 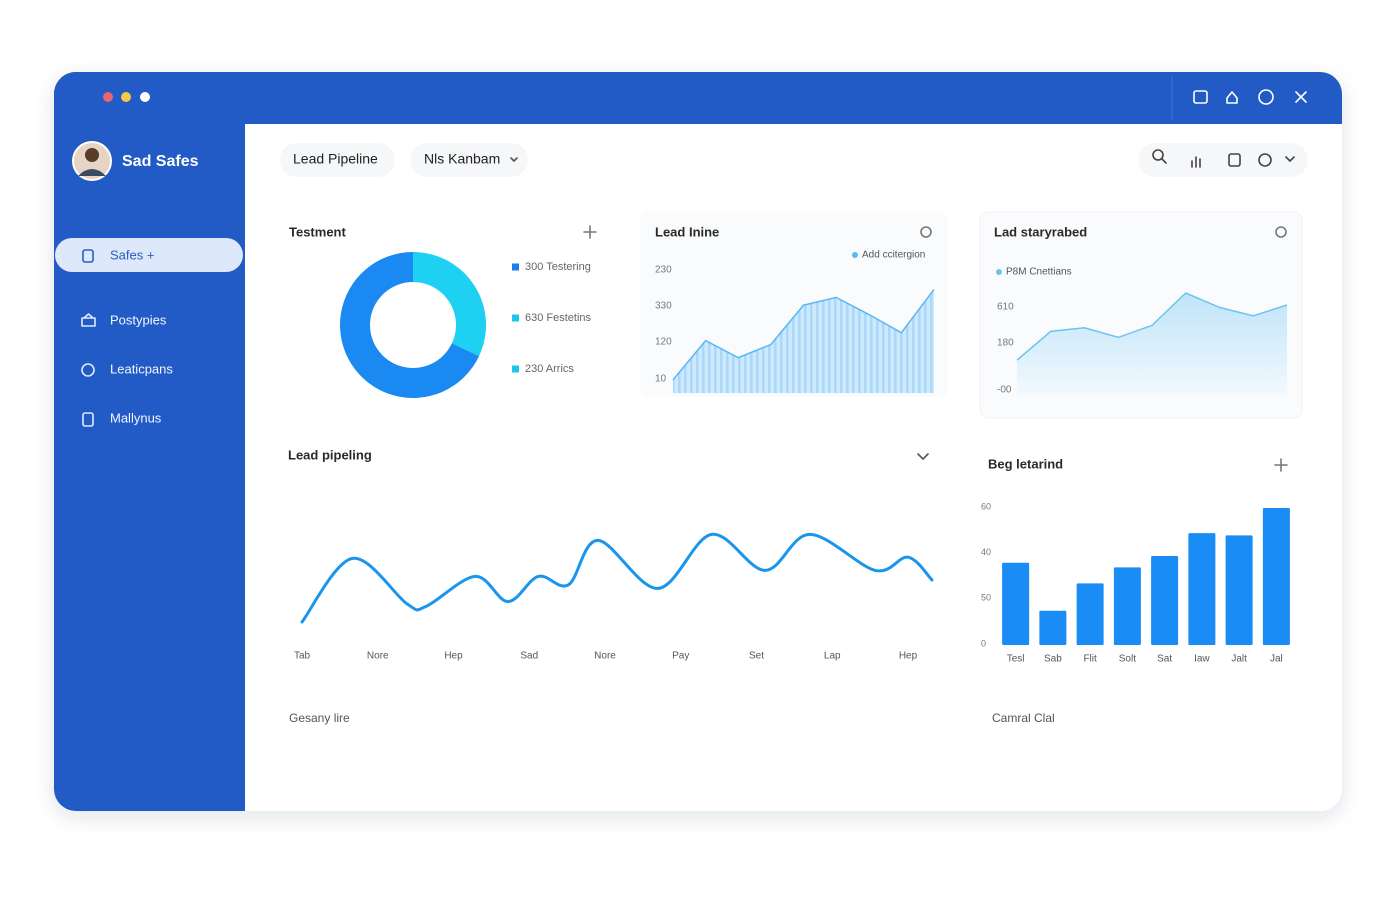 I want to click on x-axis-label: Jal, so click(x=1276, y=659).